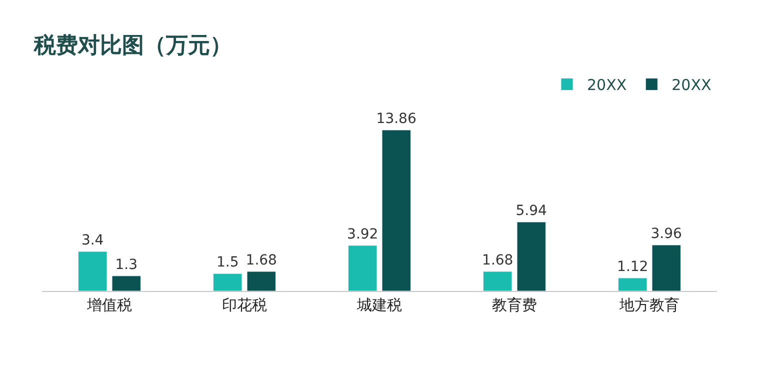  Describe the element at coordinates (632, 266) in the screenshot. I see `data-label: 1.12` at that location.